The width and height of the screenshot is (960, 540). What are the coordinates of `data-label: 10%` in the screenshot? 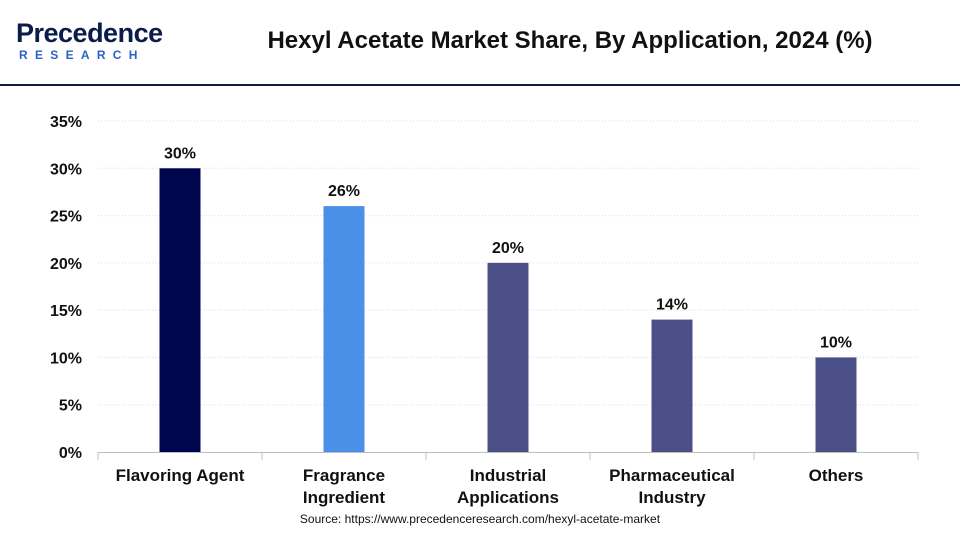 It's located at (836, 342).